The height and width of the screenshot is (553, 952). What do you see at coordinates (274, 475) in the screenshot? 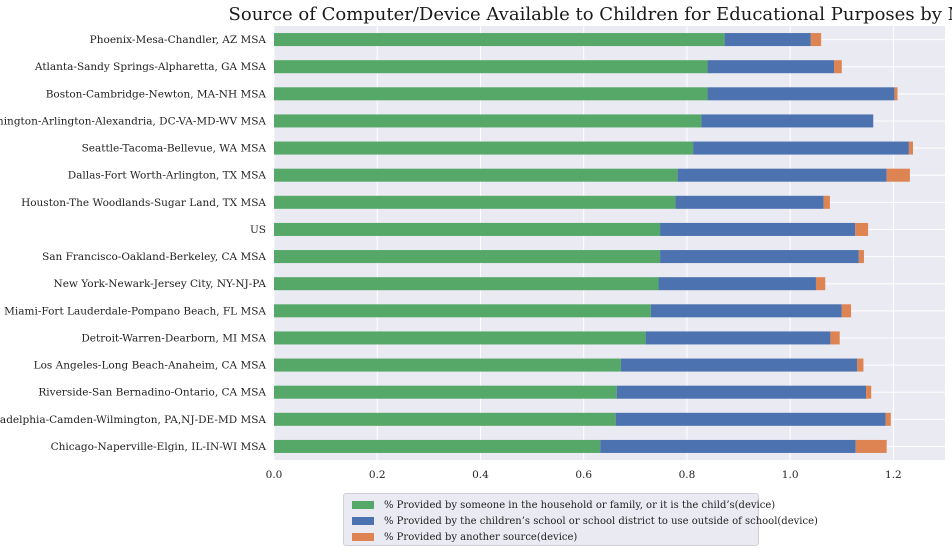
I see `x-tick-label: 0.0` at bounding box center [274, 475].